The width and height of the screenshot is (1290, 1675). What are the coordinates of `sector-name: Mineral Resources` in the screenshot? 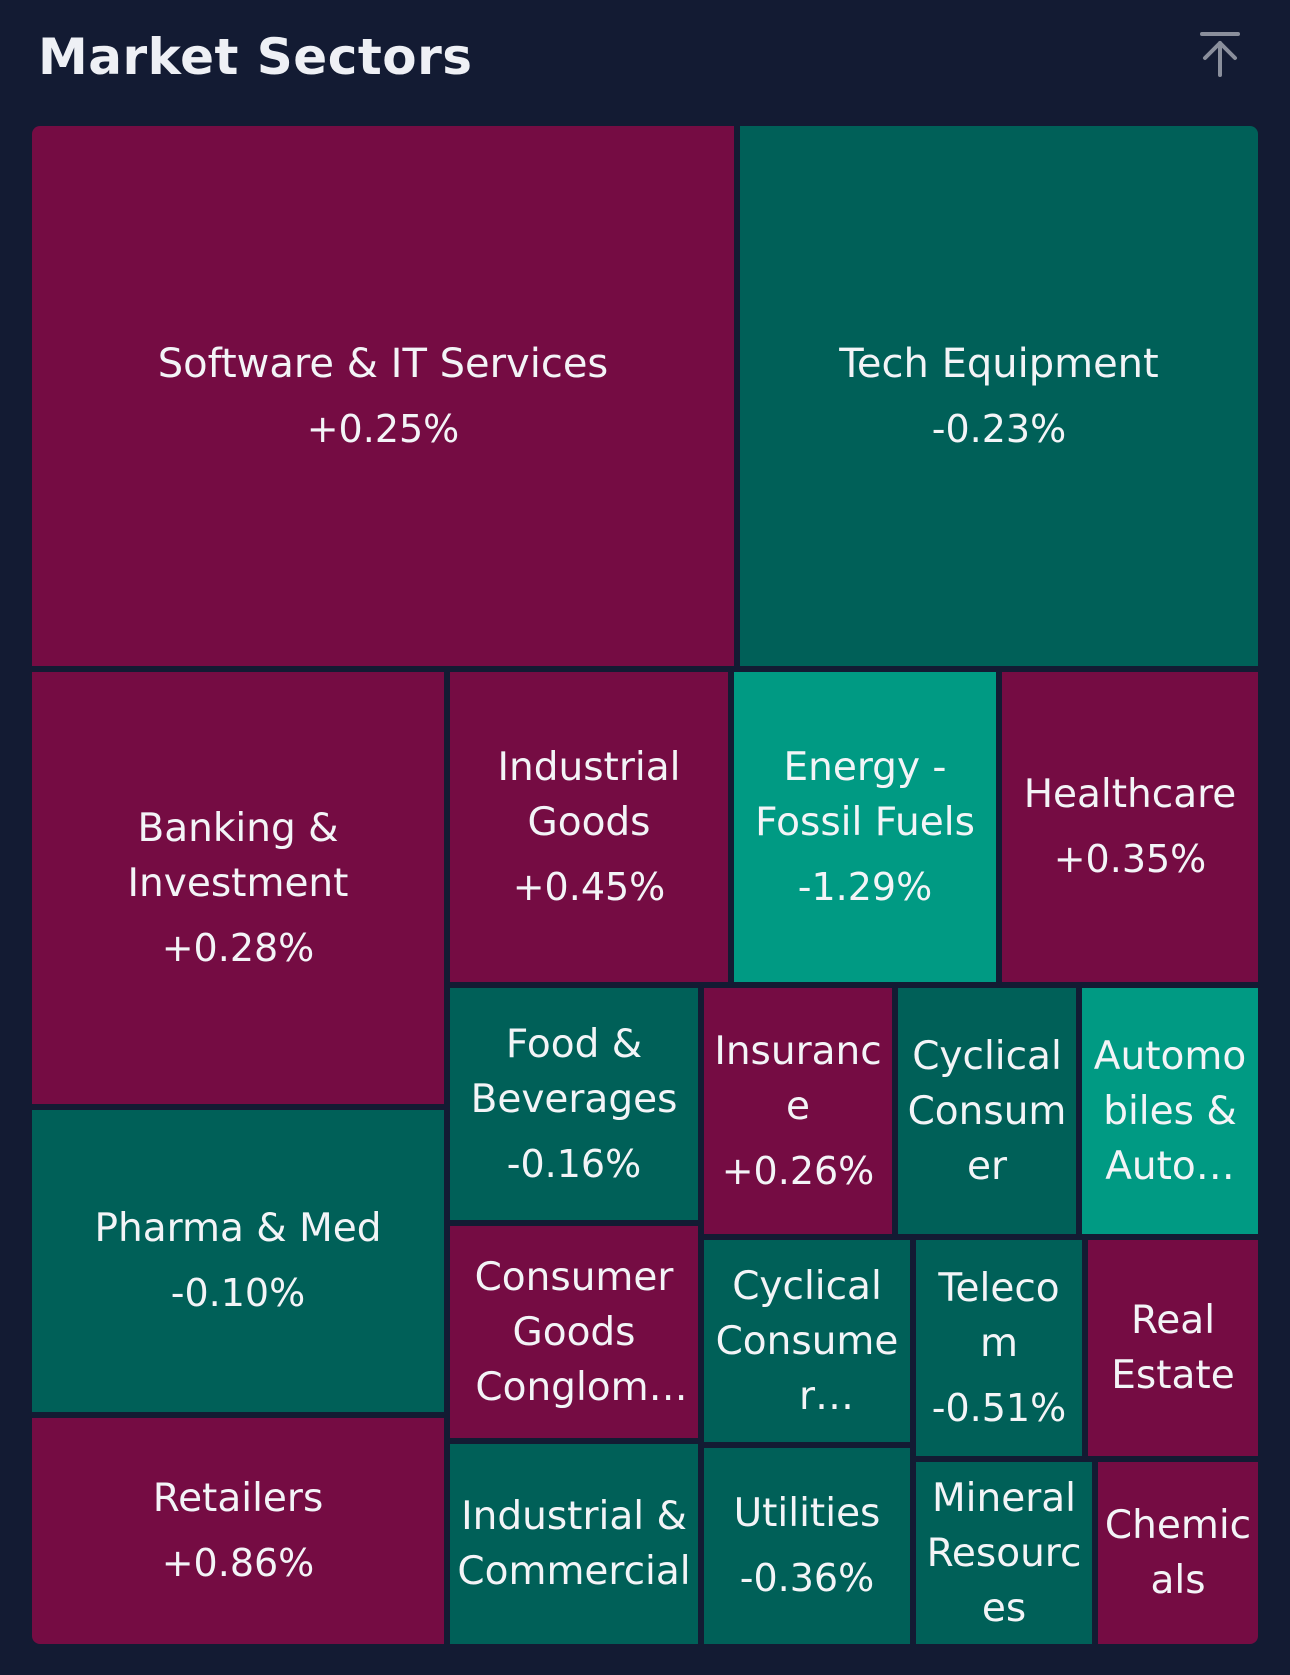 It's located at (1004, 1553).